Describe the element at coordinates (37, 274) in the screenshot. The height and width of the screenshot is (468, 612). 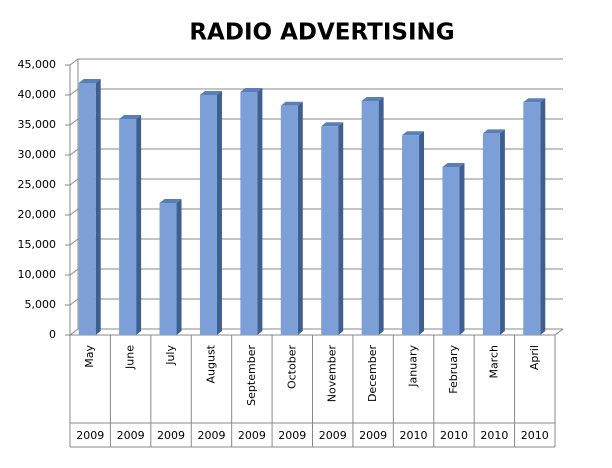
I see `y-tick-label: 10,000` at that location.